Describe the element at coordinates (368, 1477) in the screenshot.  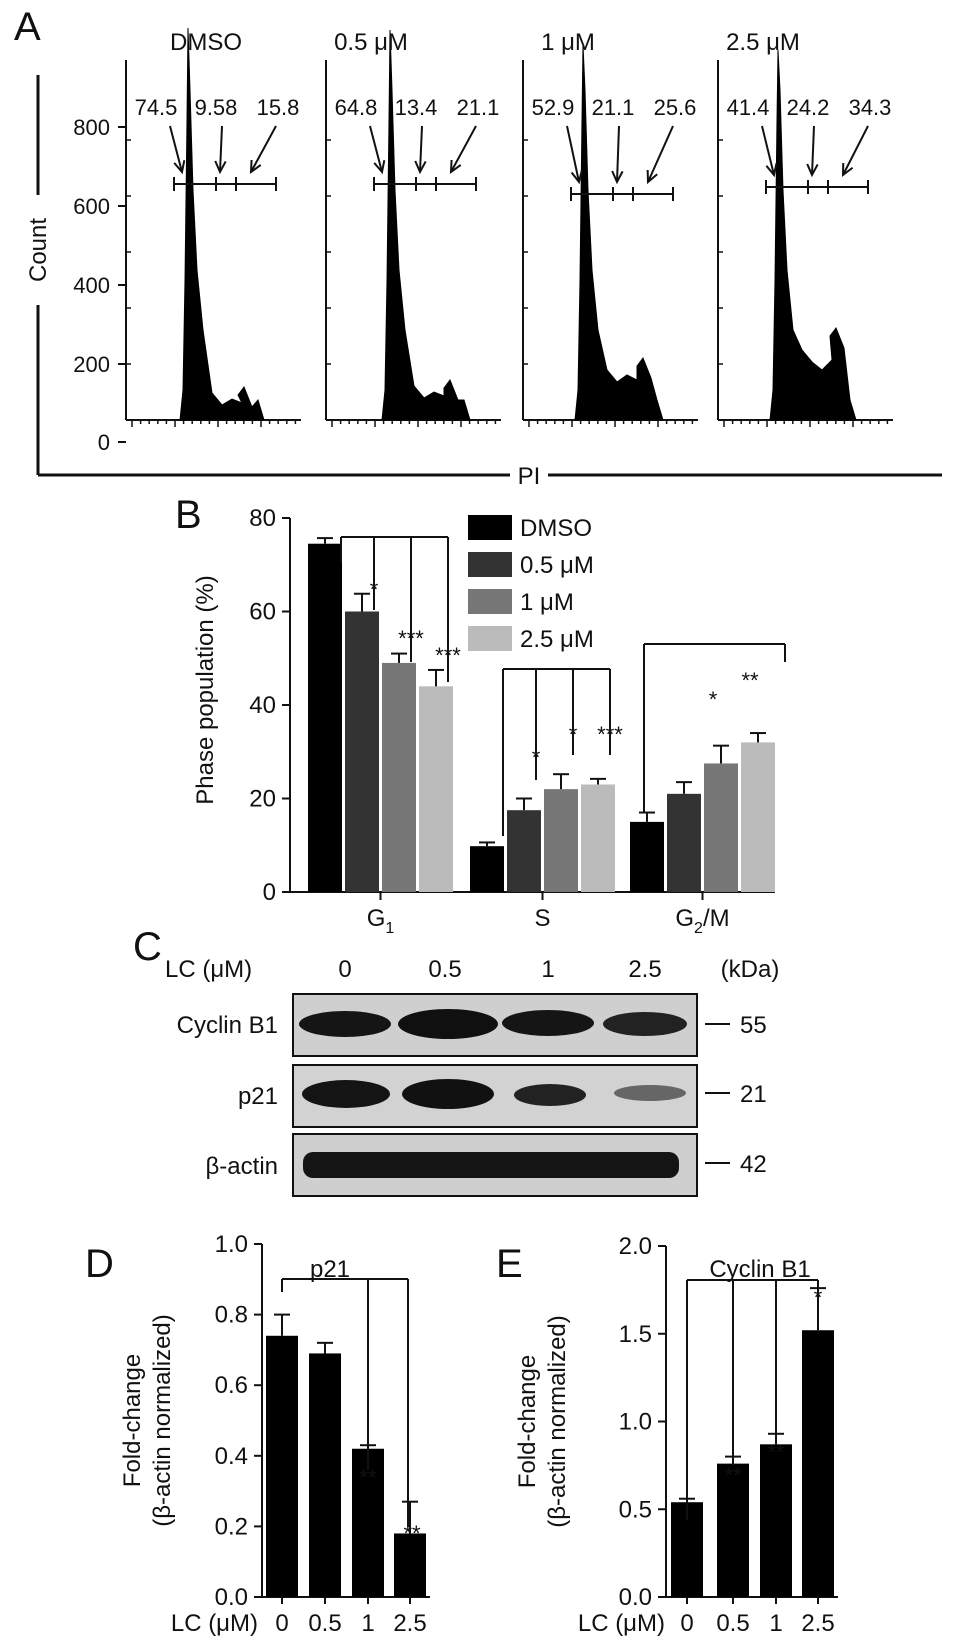
I see `d-mark-1: **` at that location.